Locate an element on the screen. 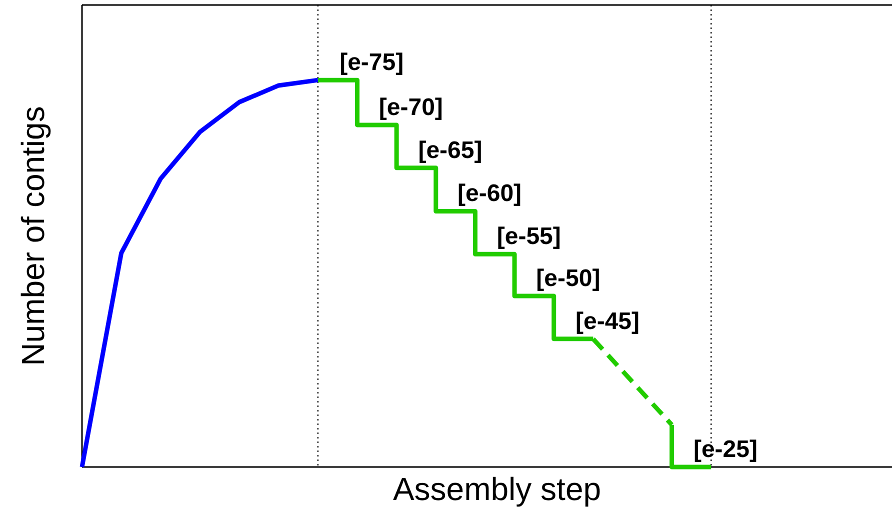 Image resolution: width=892 pixels, height=514 pixels. x-axis-title: Assembly step is located at coordinates (497, 489).